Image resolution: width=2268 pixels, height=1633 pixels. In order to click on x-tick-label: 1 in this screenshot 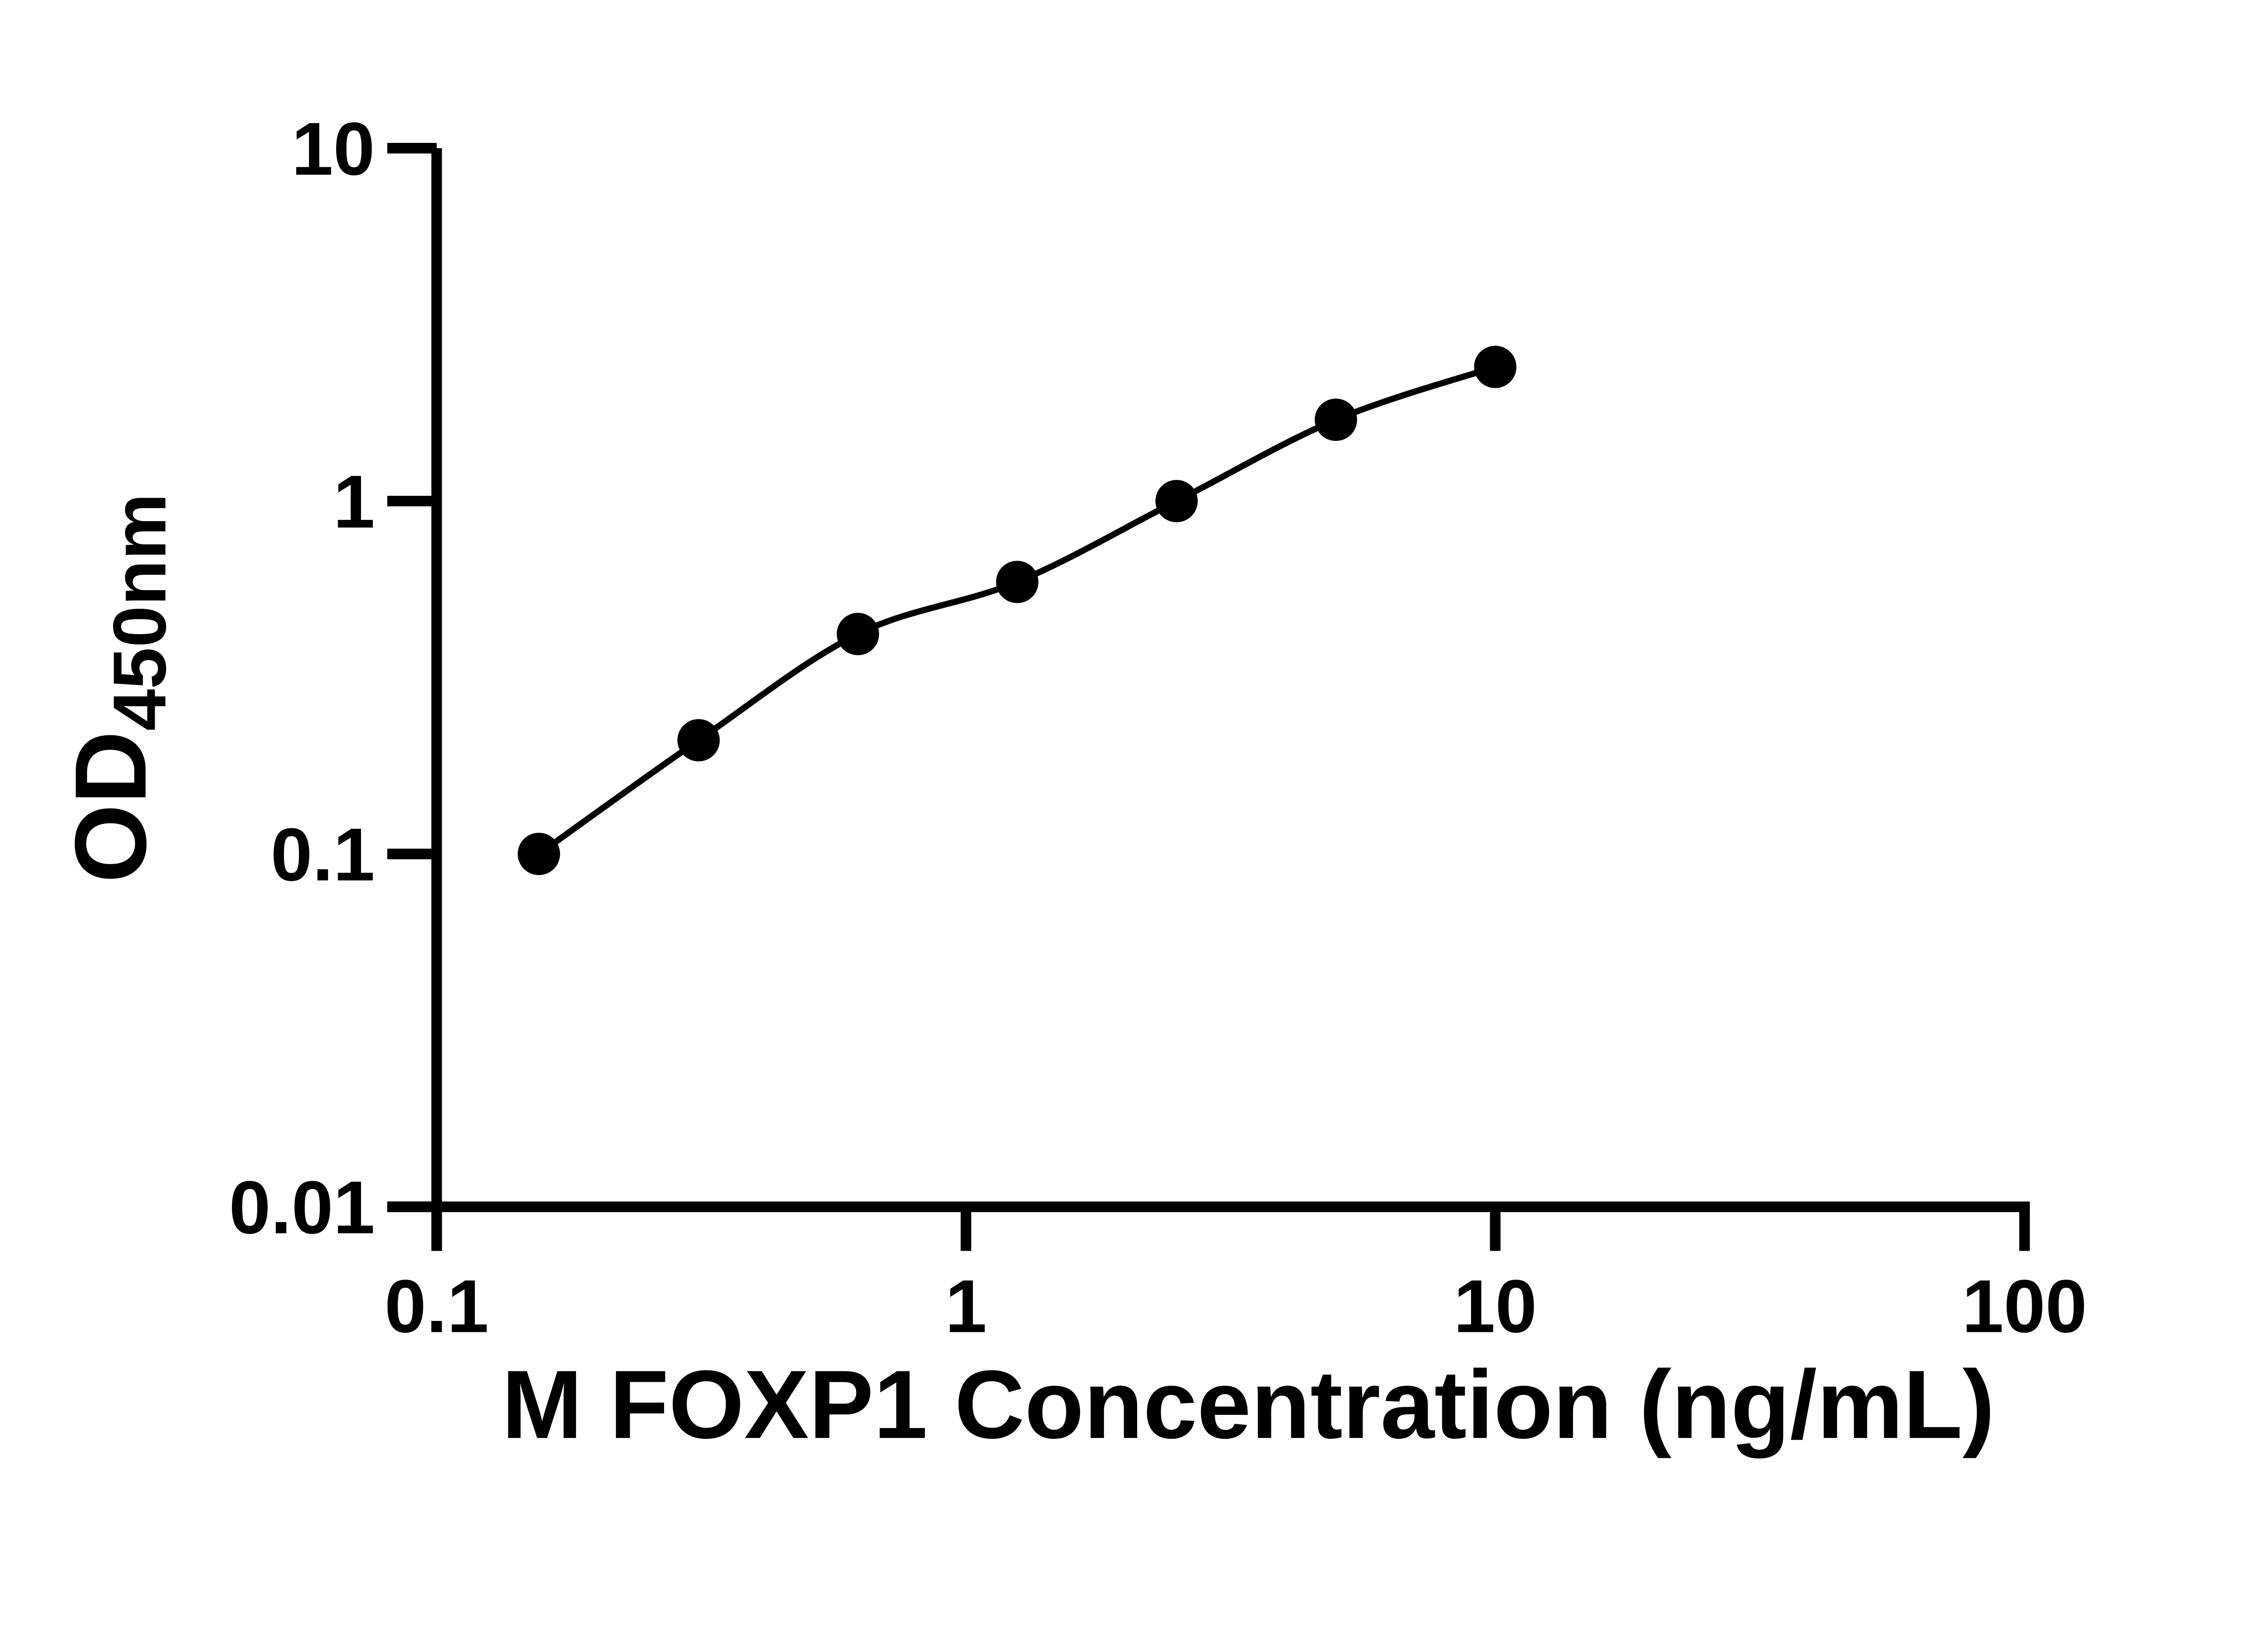, I will do `click(966, 1307)`.